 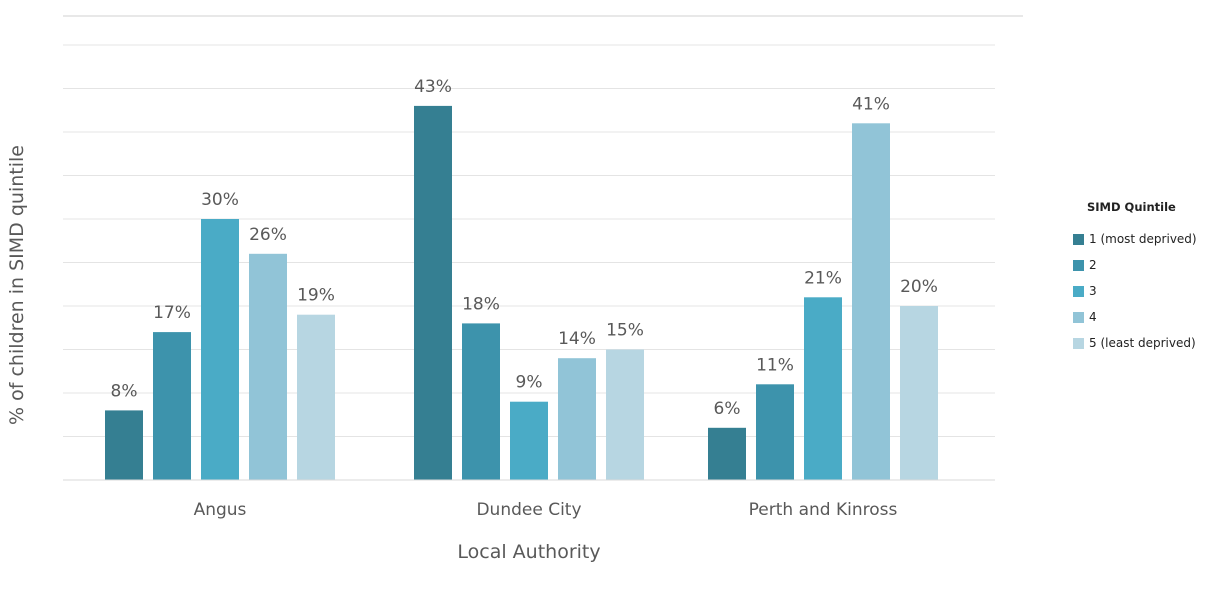 I want to click on data-label: 6%, so click(x=727, y=409).